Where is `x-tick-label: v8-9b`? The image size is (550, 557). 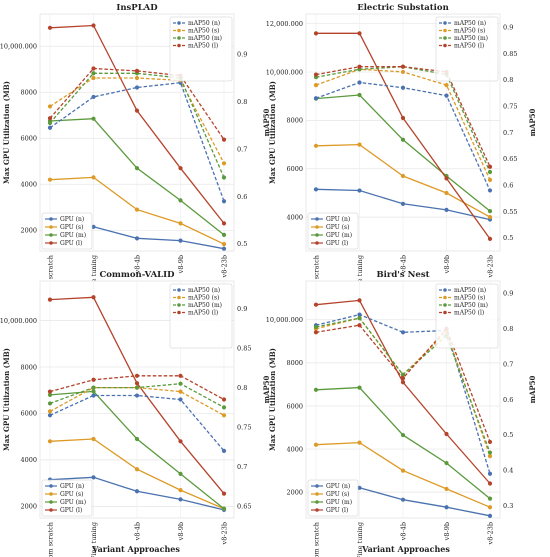
x-tick-label: v8-9b is located at coordinates (447, 264).